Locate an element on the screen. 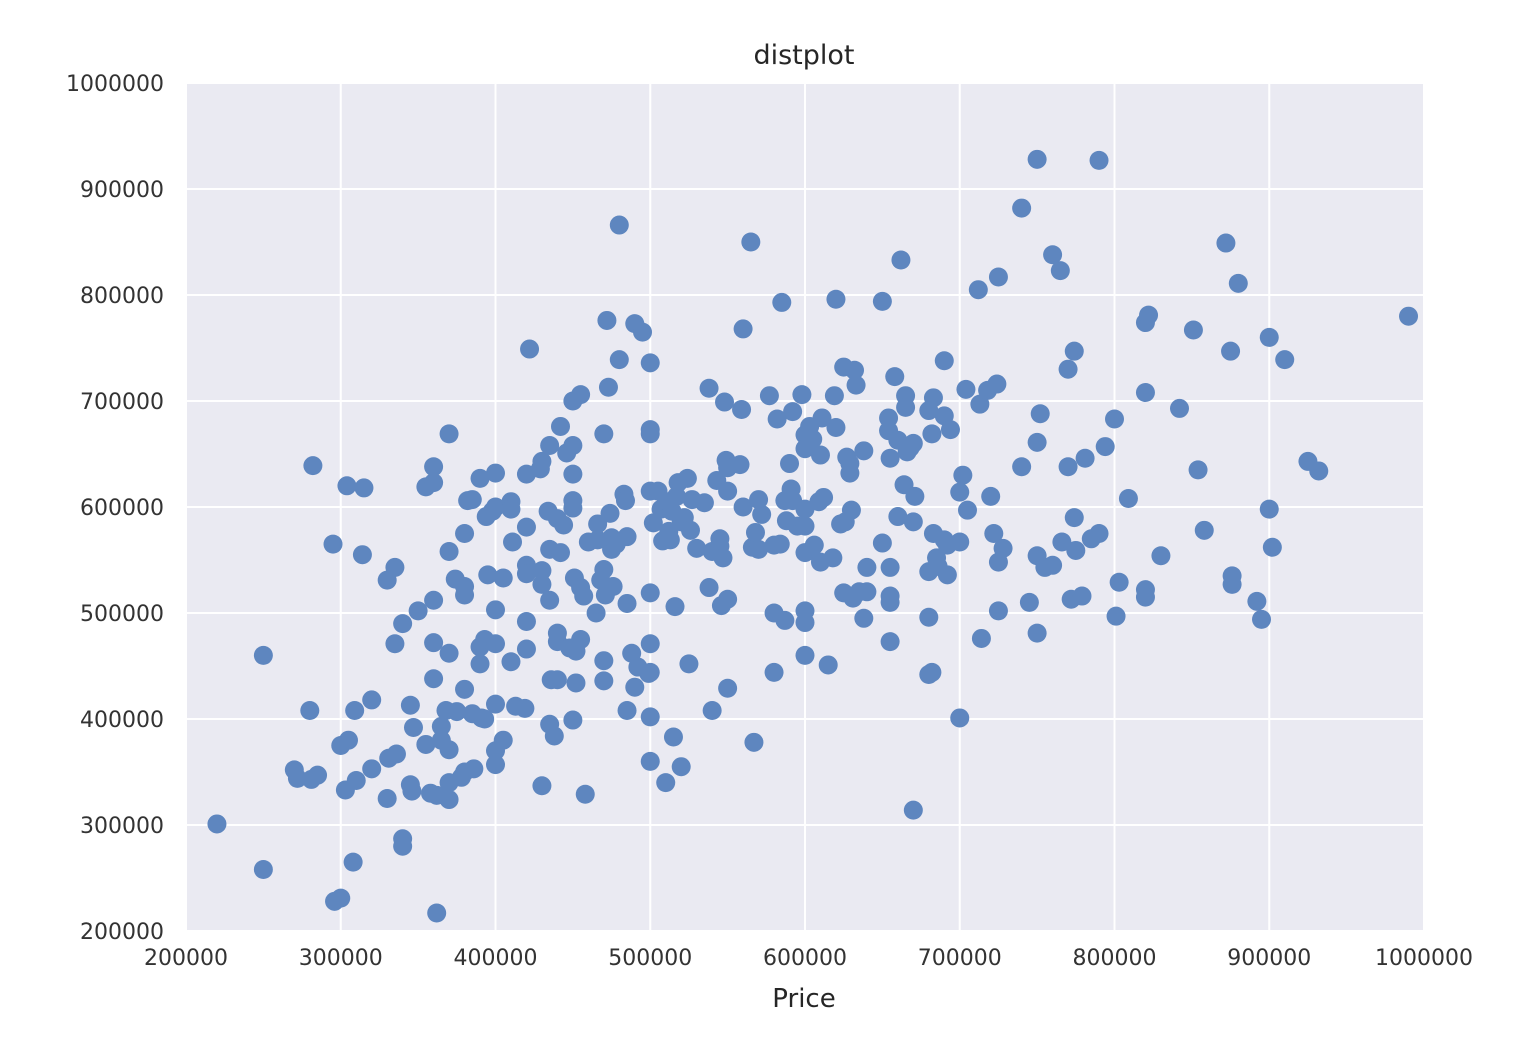  y-tick-label: 600000 is located at coordinates (122, 508).